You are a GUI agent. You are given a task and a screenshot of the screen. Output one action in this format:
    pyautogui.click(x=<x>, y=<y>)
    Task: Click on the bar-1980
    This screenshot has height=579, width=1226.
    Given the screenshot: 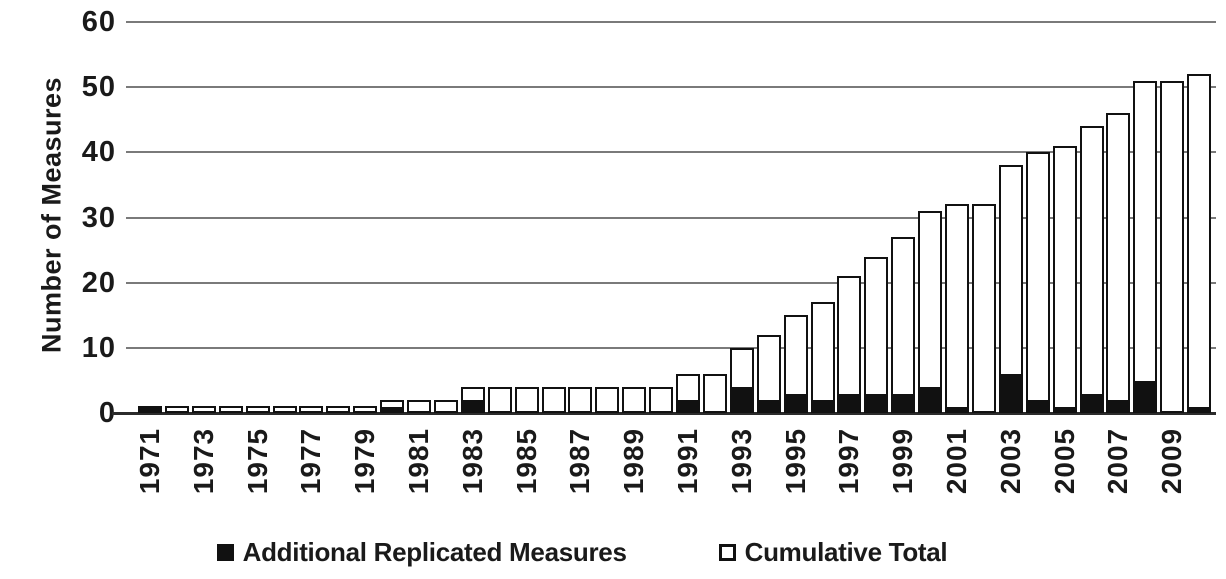 What is the action you would take?
    pyautogui.click(x=392, y=406)
    